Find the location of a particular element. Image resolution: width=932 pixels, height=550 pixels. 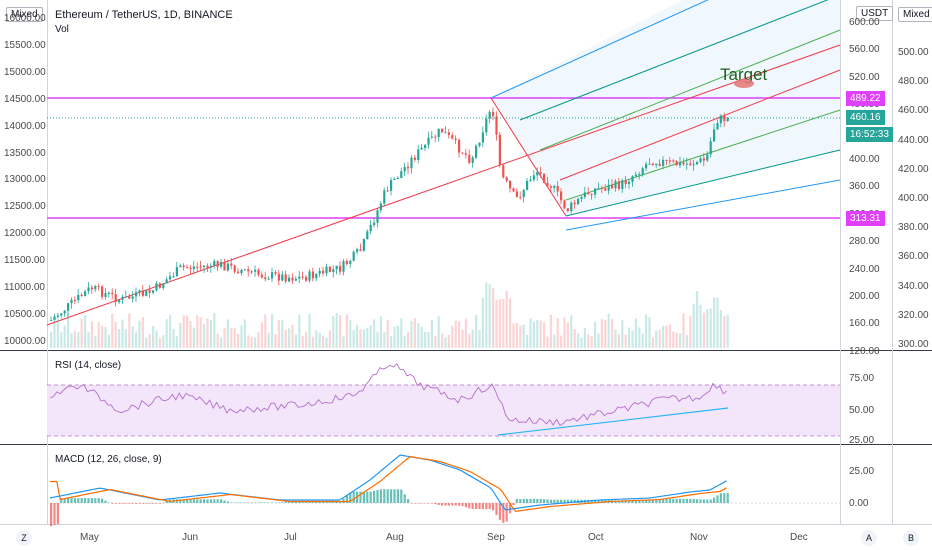

left-axis-label: 12500.00 is located at coordinates (25, 207).